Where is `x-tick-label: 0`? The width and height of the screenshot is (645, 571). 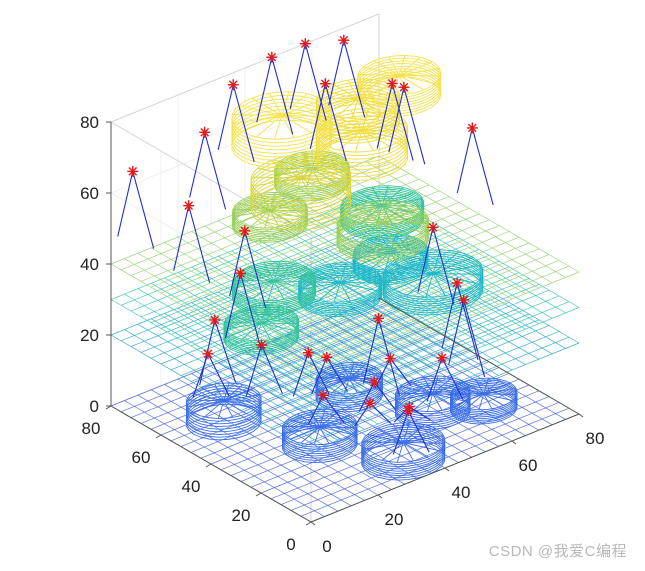 x-tick-label: 0 is located at coordinates (326, 546).